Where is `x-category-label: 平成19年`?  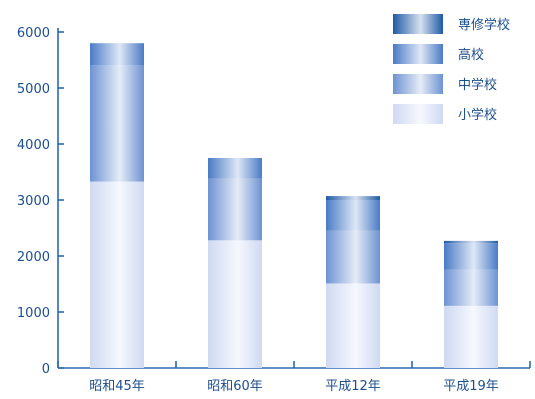
x-category-label: 平成19年 is located at coordinates (471, 386).